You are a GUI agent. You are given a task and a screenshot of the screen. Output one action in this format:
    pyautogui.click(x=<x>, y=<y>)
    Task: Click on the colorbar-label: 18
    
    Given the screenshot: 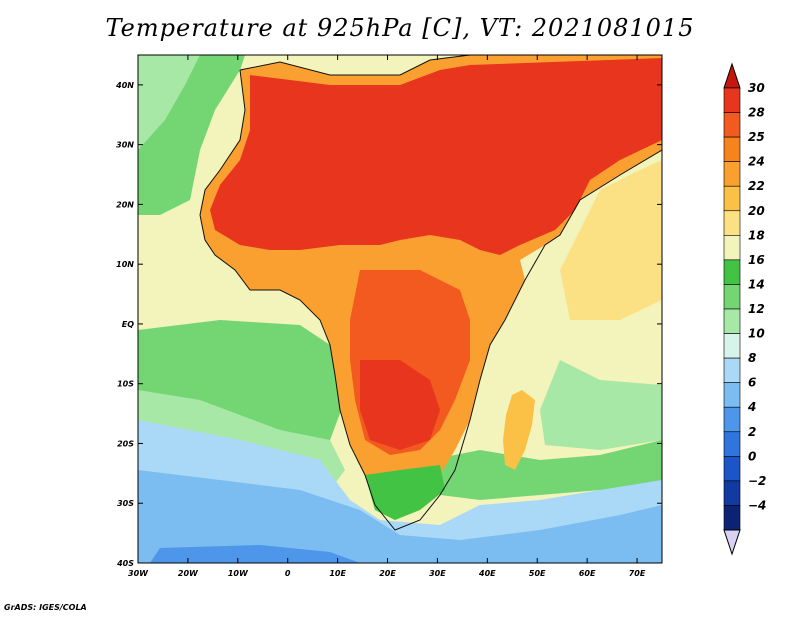 What is the action you would take?
    pyautogui.click(x=756, y=235)
    